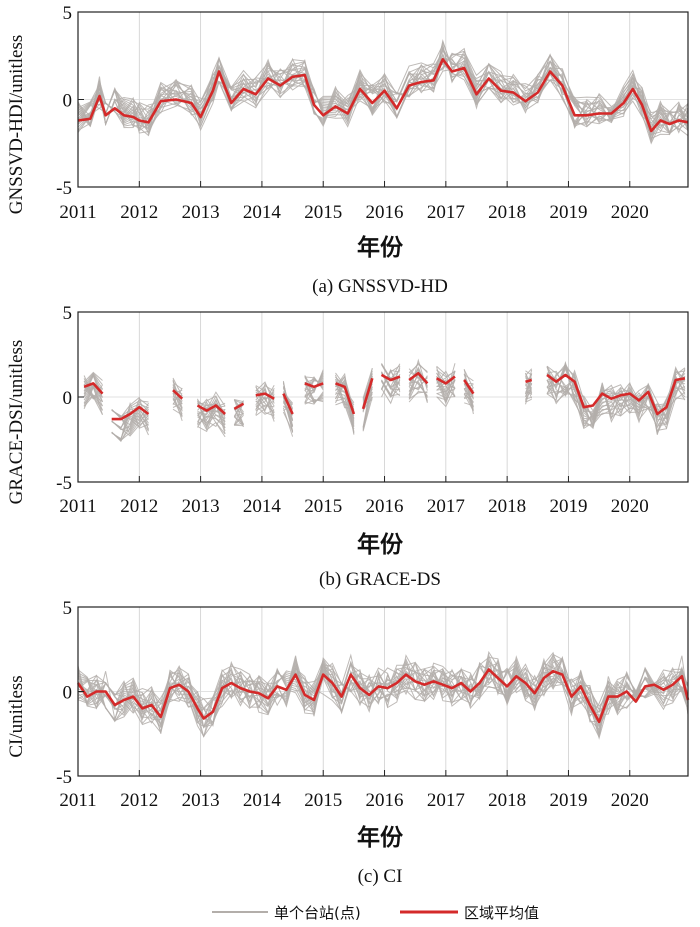  I want to click on panel-caption: (b) GRACE-DS, so click(380, 579).